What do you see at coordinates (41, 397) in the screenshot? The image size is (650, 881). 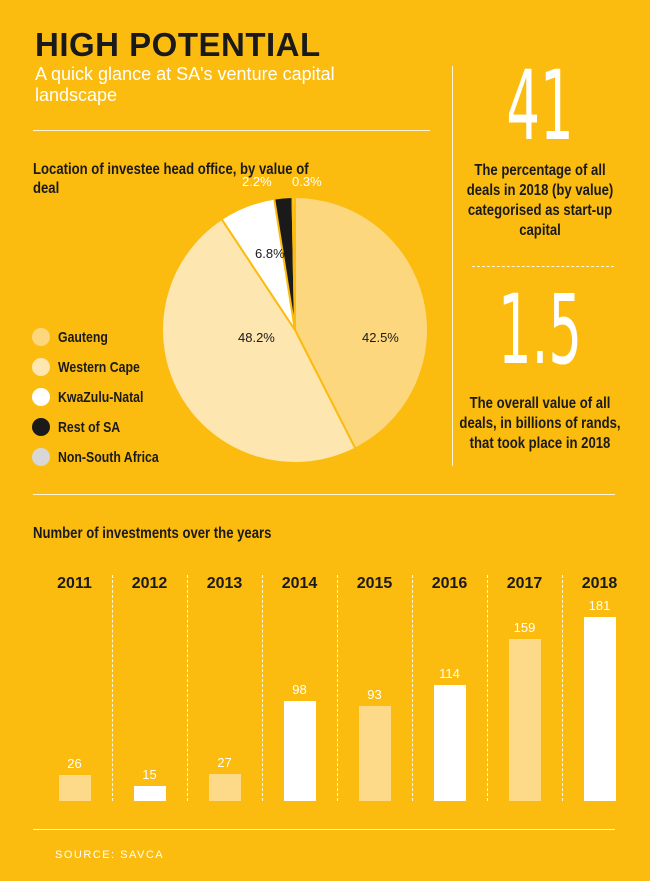 I see `legend-swatch-kwazulu-natal` at bounding box center [41, 397].